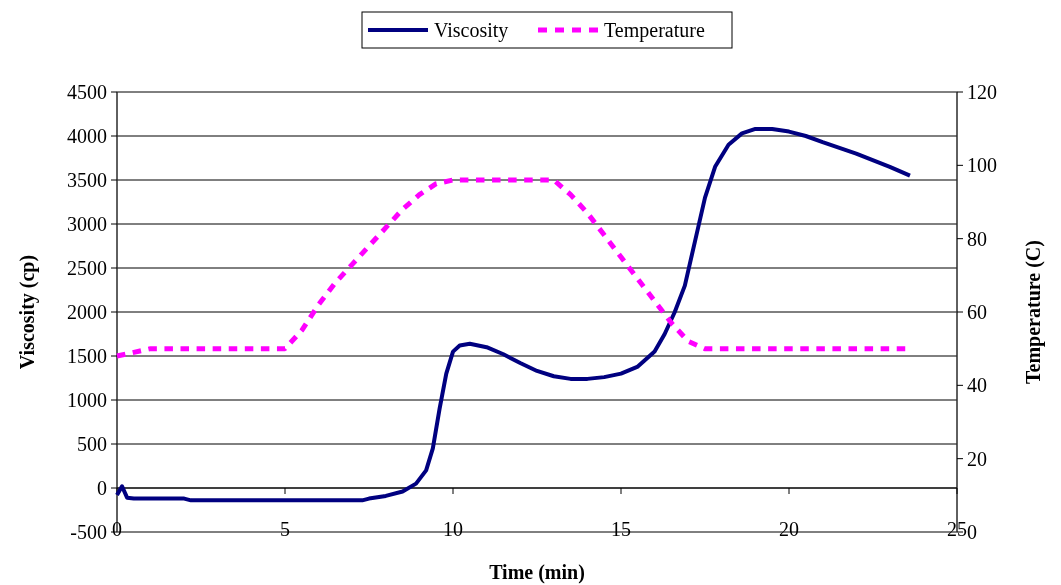 The width and height of the screenshot is (1061, 585). Describe the element at coordinates (977, 312) in the screenshot. I see `y2-tick-label: 60` at that location.